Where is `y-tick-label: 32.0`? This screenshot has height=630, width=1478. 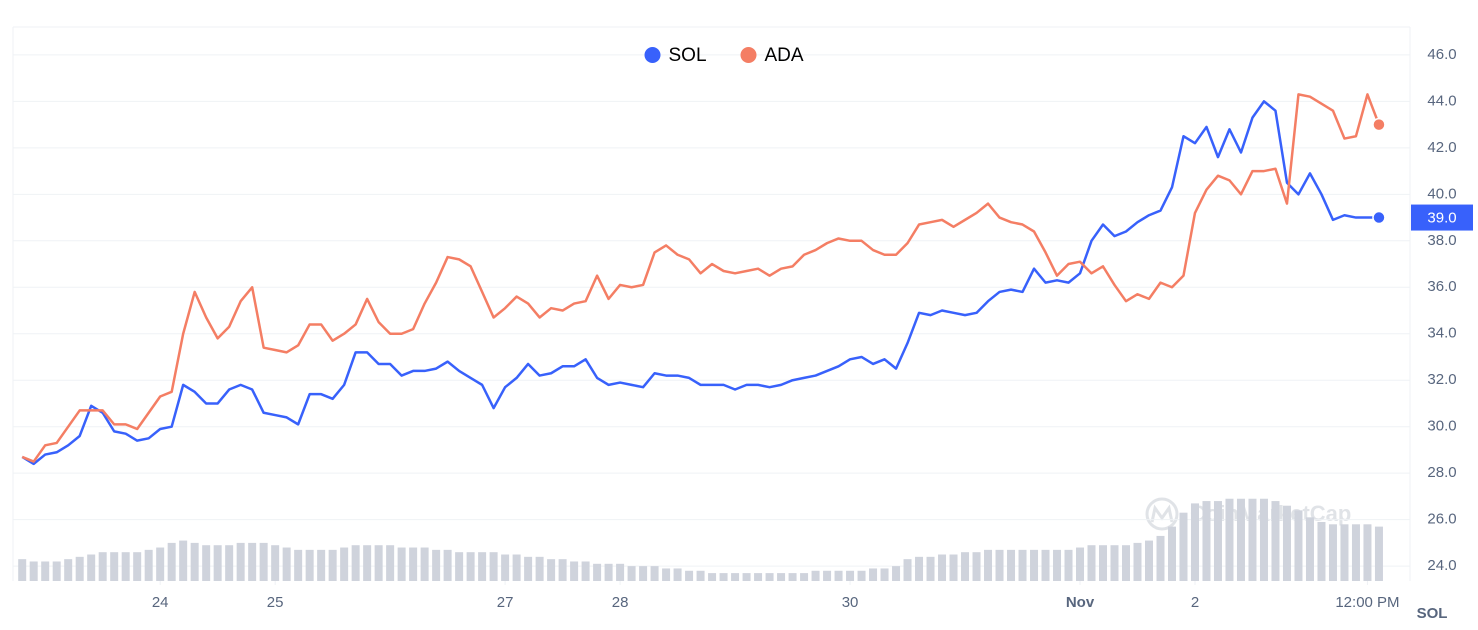 y-tick-label: 32.0 is located at coordinates (1441, 379).